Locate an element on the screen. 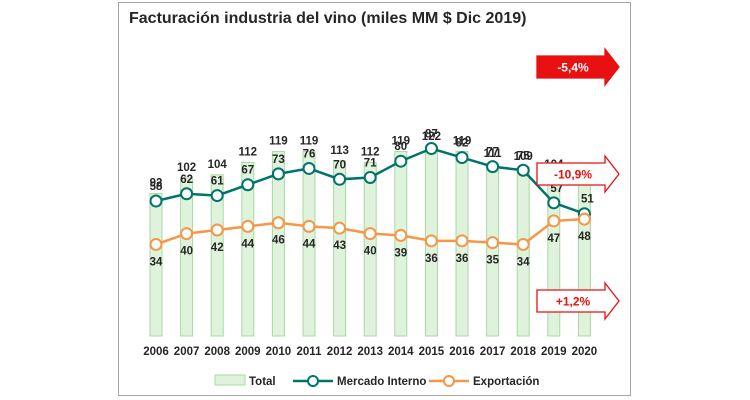 The image size is (750, 400). bar-total-2013 is located at coordinates (370, 249).